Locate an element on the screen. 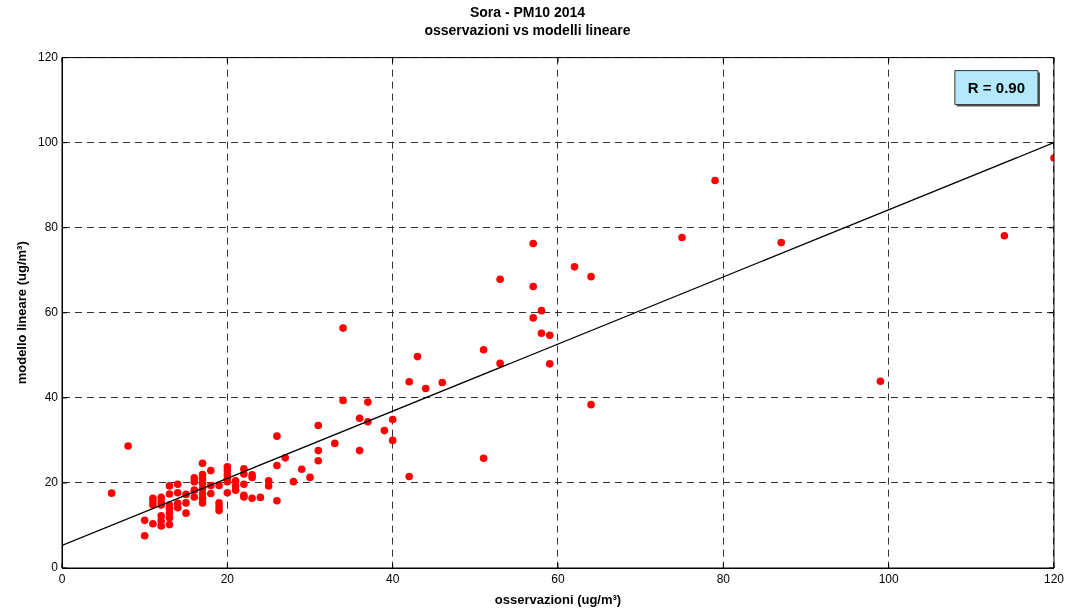 This screenshot has width=1068, height=608. x-tick-label: 20 is located at coordinates (227, 578).